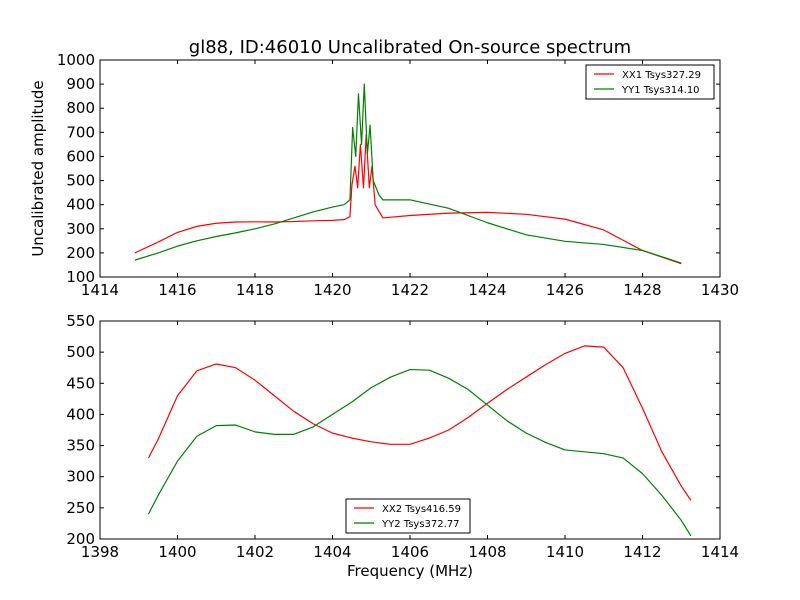 This screenshot has height=600, width=800. Describe the element at coordinates (100, 552) in the screenshot. I see `x-tick-label: 1398` at that location.